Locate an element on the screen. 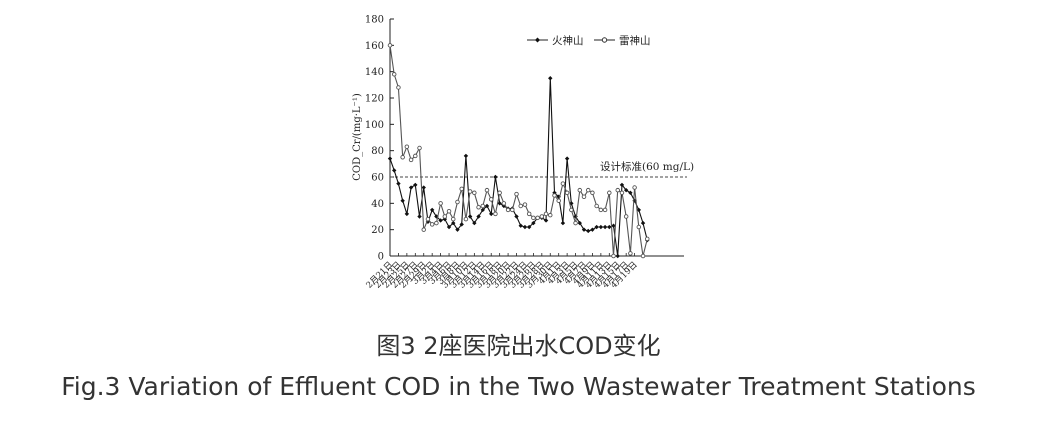 The width and height of the screenshot is (1037, 426). y-tick-label: 80 is located at coordinates (377, 151).